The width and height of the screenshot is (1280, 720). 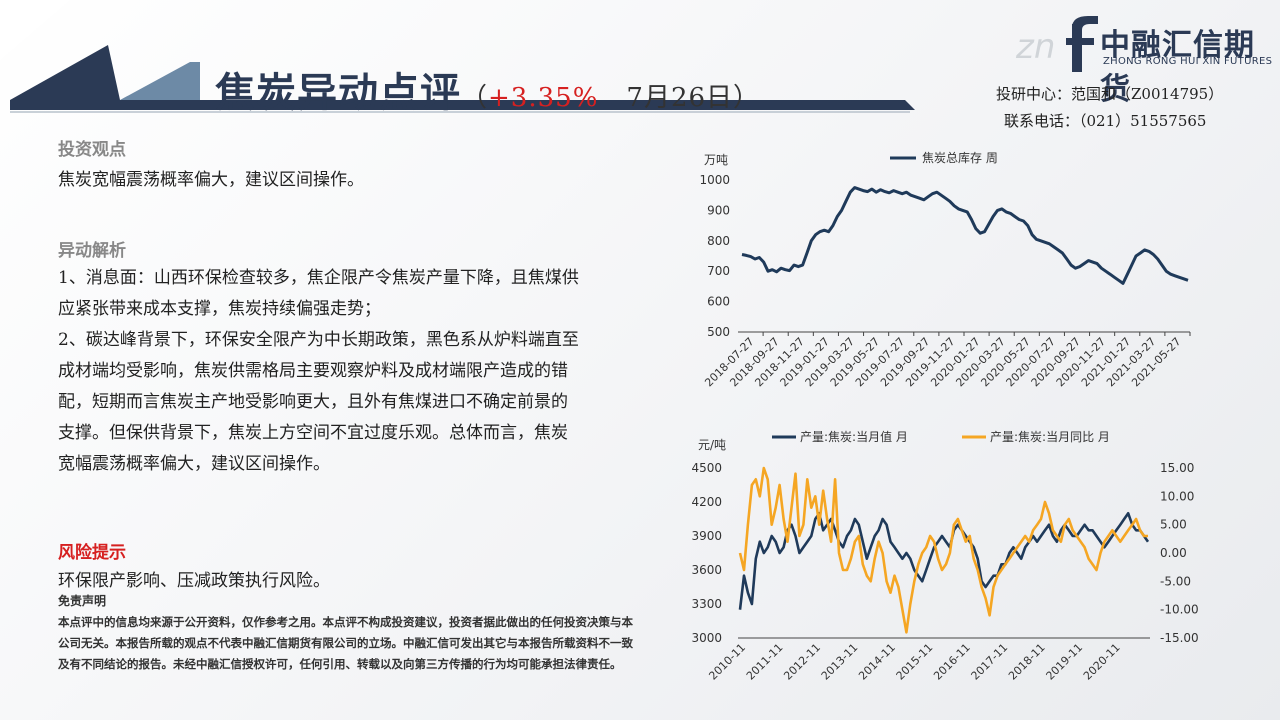 I want to click on x-tick-label: 2016-11, so click(x=952, y=662).